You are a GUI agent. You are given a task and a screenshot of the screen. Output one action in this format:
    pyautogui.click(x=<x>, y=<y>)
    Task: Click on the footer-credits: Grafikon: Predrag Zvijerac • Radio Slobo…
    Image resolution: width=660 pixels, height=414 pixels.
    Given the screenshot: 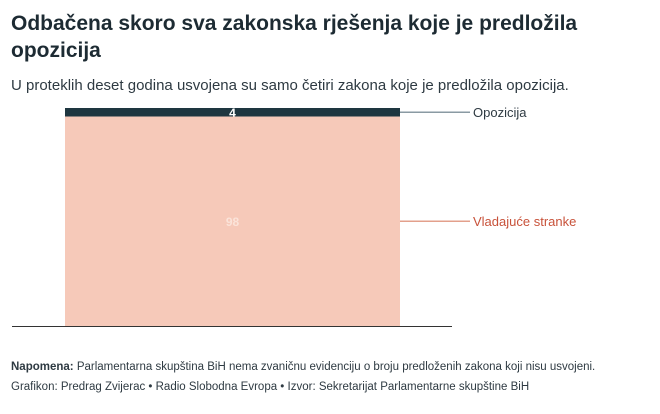 What is the action you would take?
    pyautogui.click(x=270, y=387)
    